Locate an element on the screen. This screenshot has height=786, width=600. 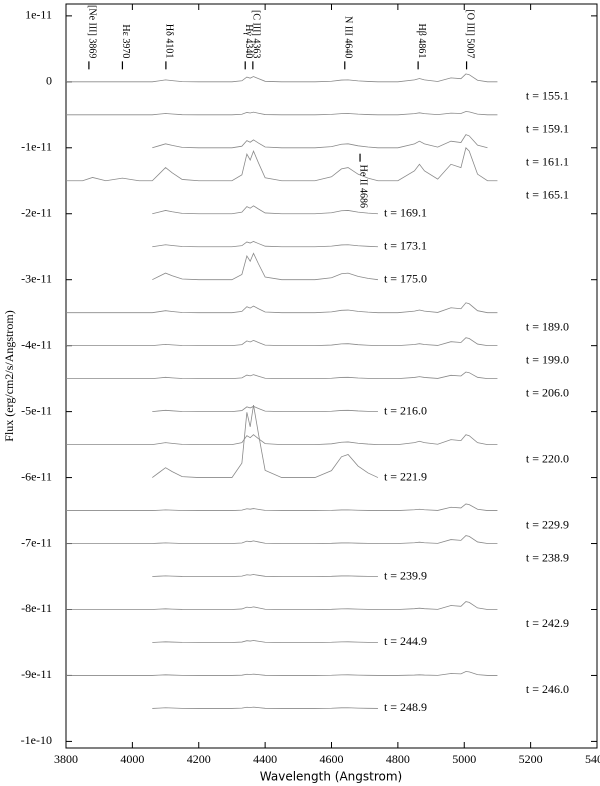
line-annotation: Hβ 4861 is located at coordinates (421, 41).